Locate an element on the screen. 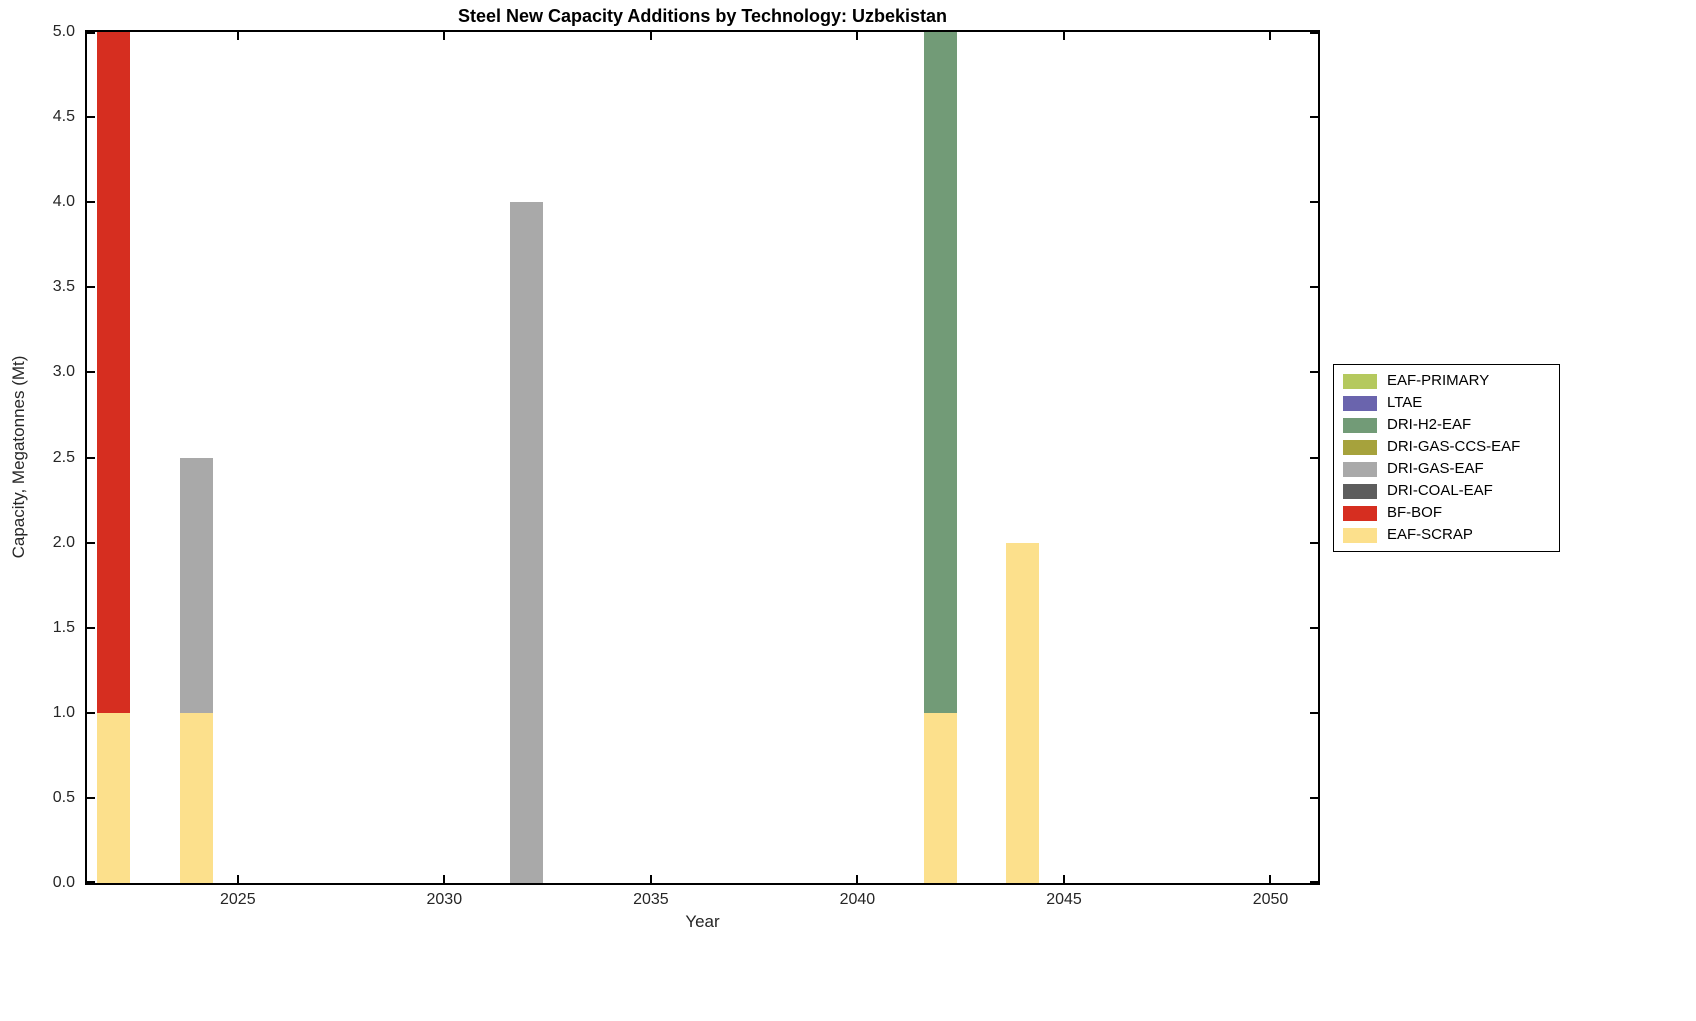 The width and height of the screenshot is (1696, 1021). legend-entry-dri-coal-eaf: DRI-COAL-EAF is located at coordinates (1446, 491).